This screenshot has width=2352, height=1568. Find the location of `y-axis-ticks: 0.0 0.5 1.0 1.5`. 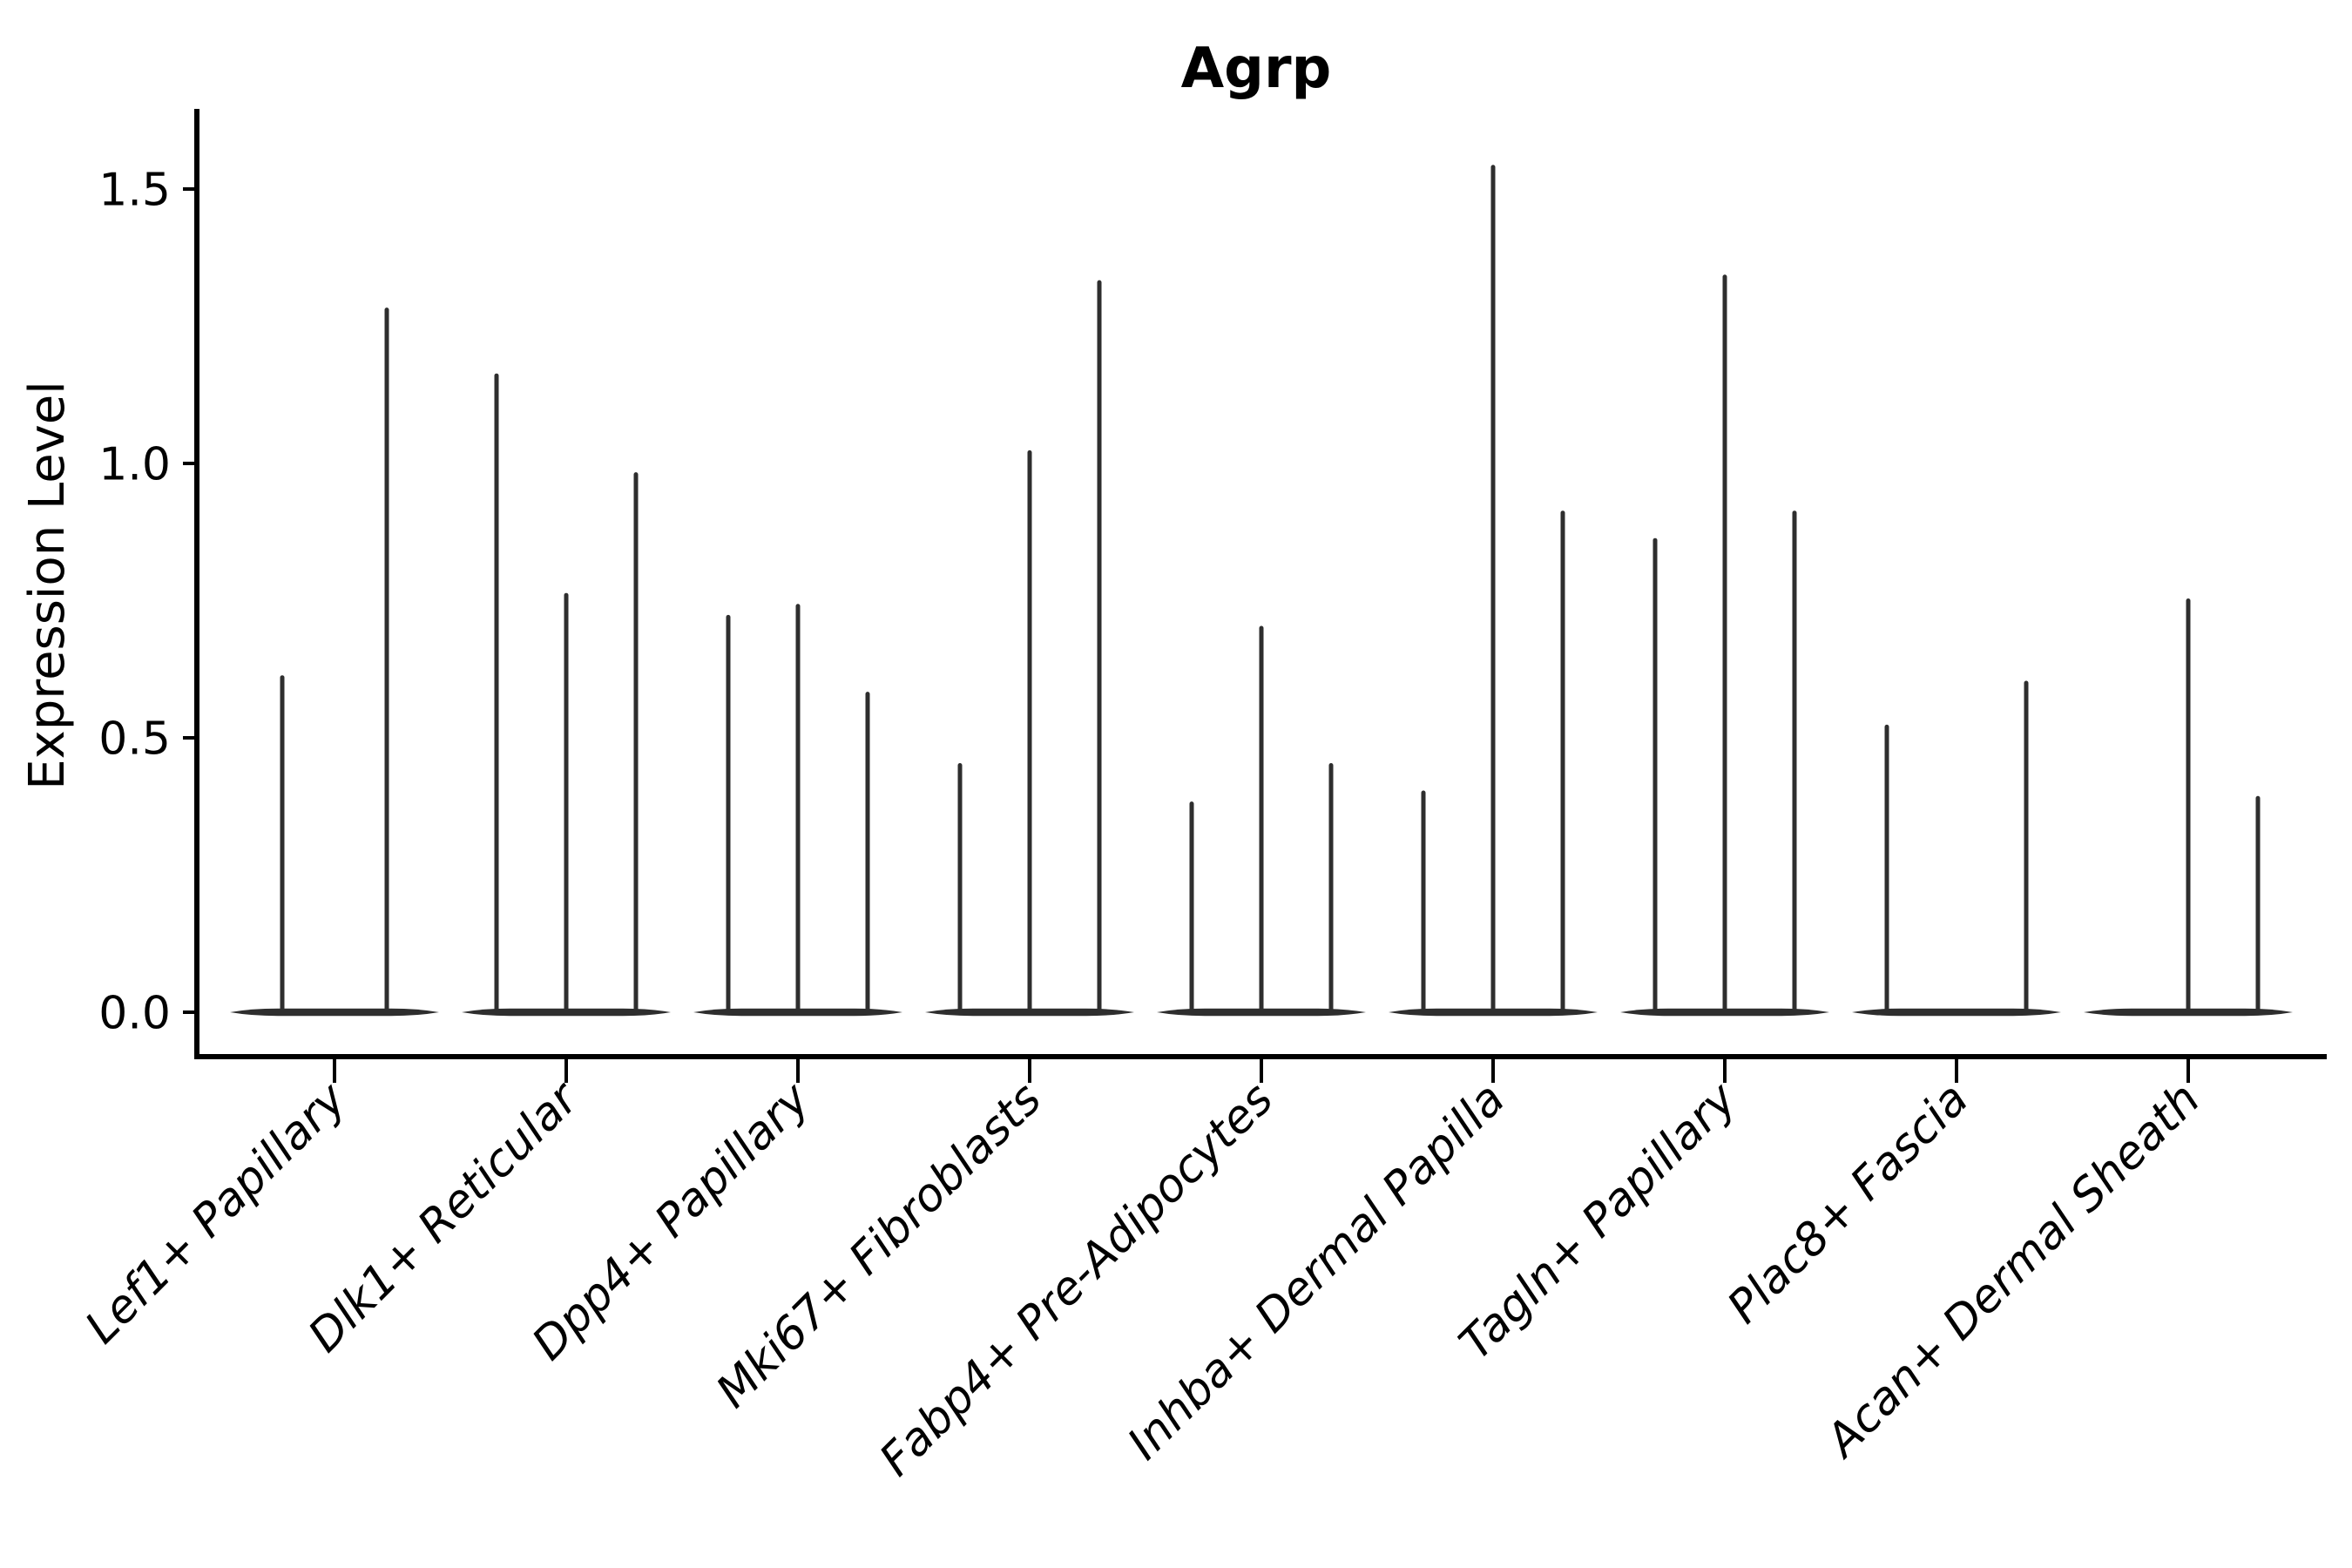

y-axis-ticks: 0.0 0.5 1.0 1.5 is located at coordinates (147, 603).